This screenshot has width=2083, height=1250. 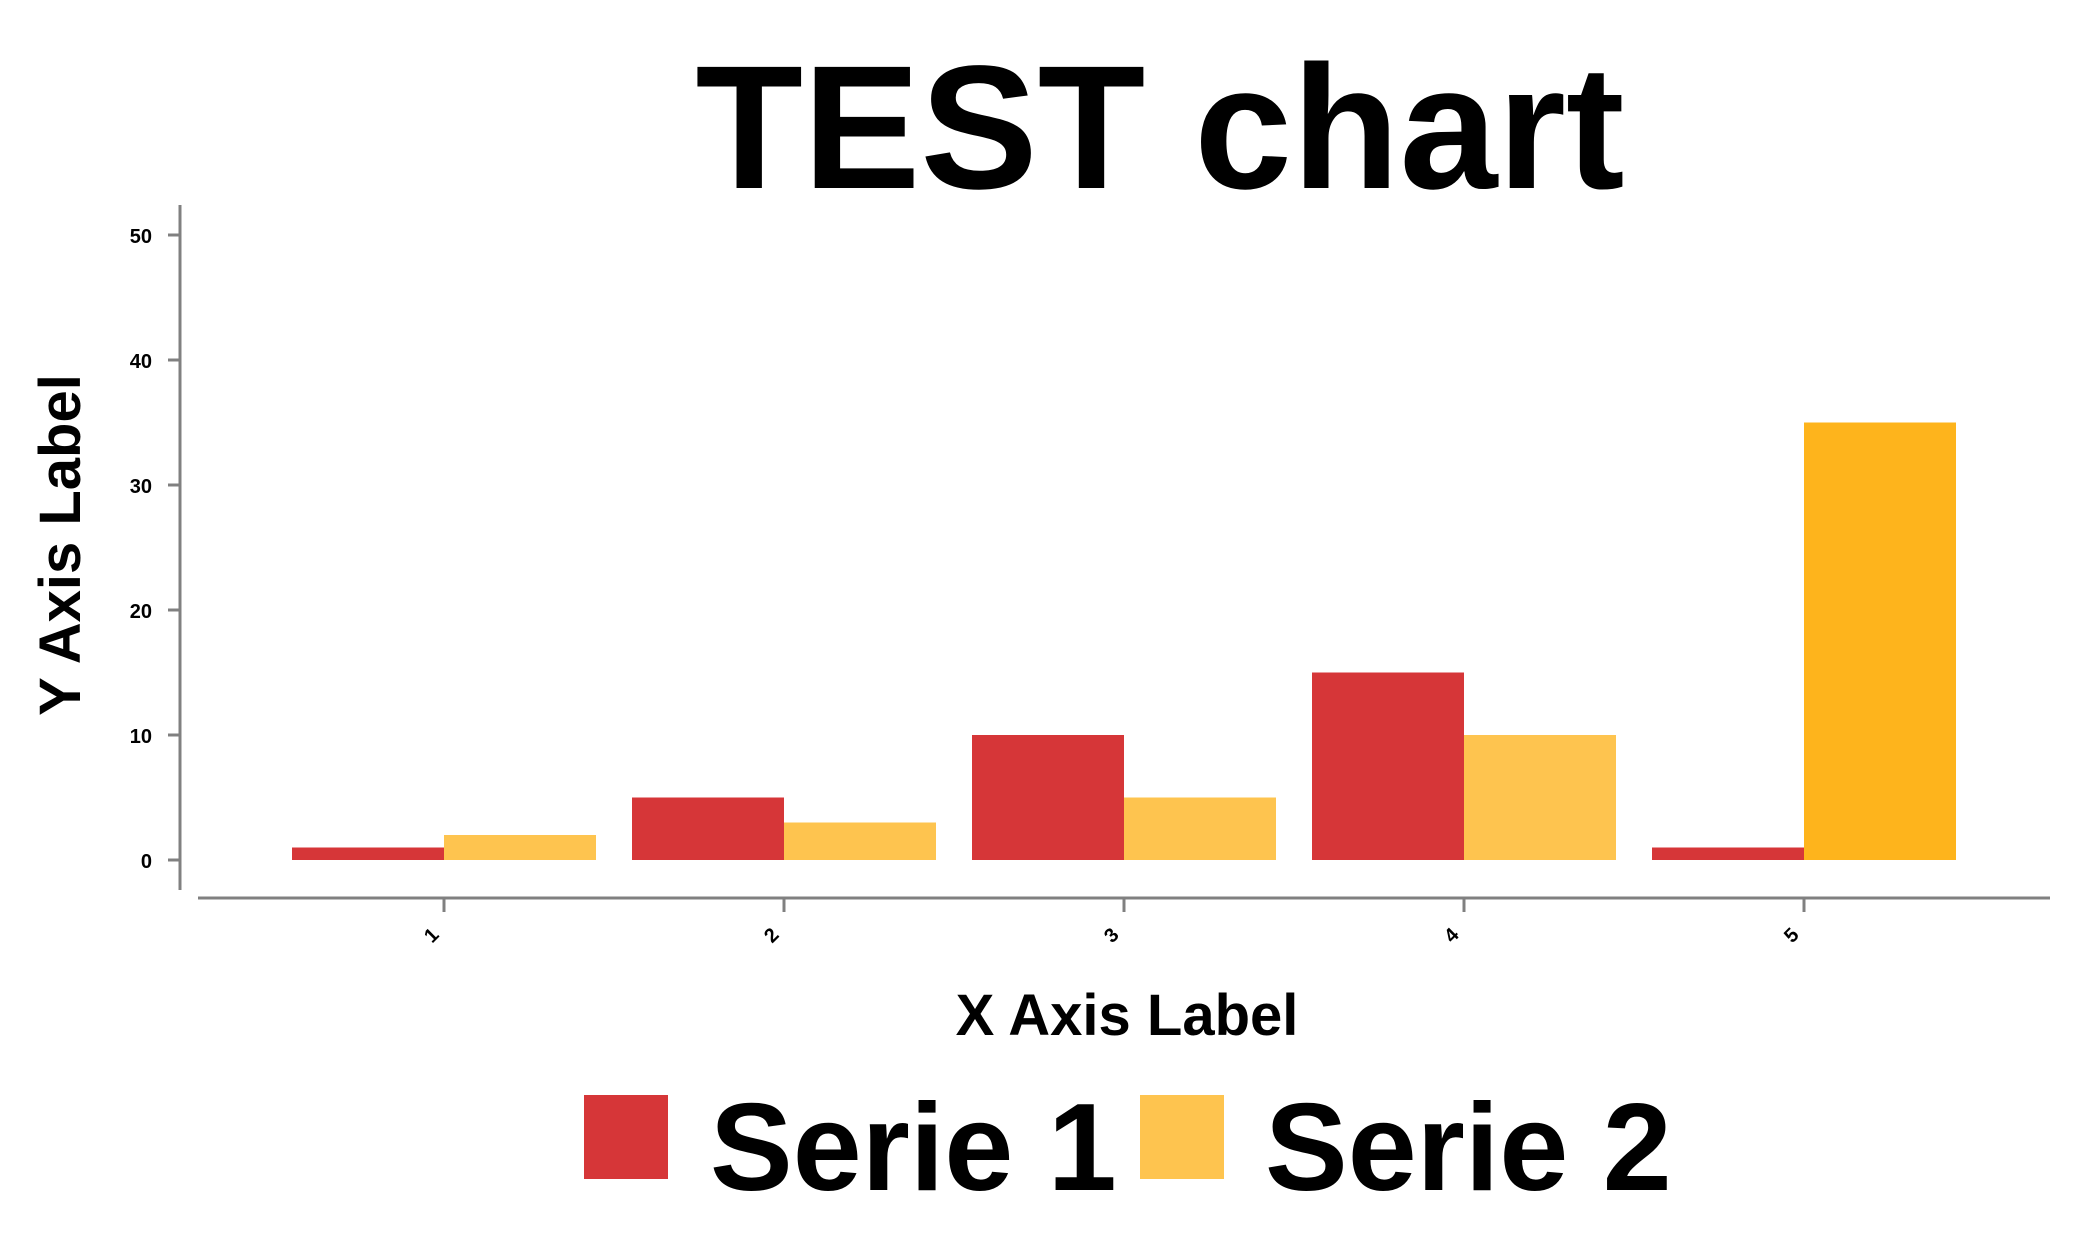 I want to click on legend: Serie 1 Serie 2, so click(x=1128, y=1148).